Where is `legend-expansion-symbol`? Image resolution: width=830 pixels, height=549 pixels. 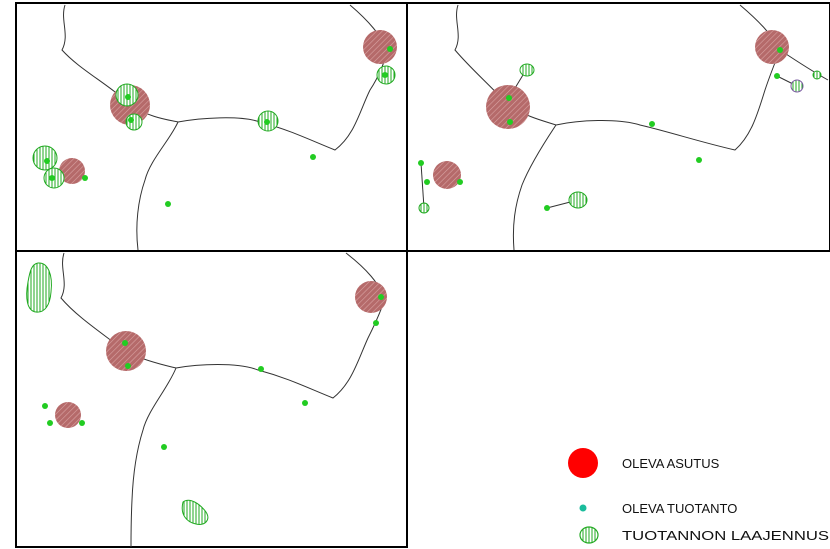 legend-expansion-symbol is located at coordinates (589, 535).